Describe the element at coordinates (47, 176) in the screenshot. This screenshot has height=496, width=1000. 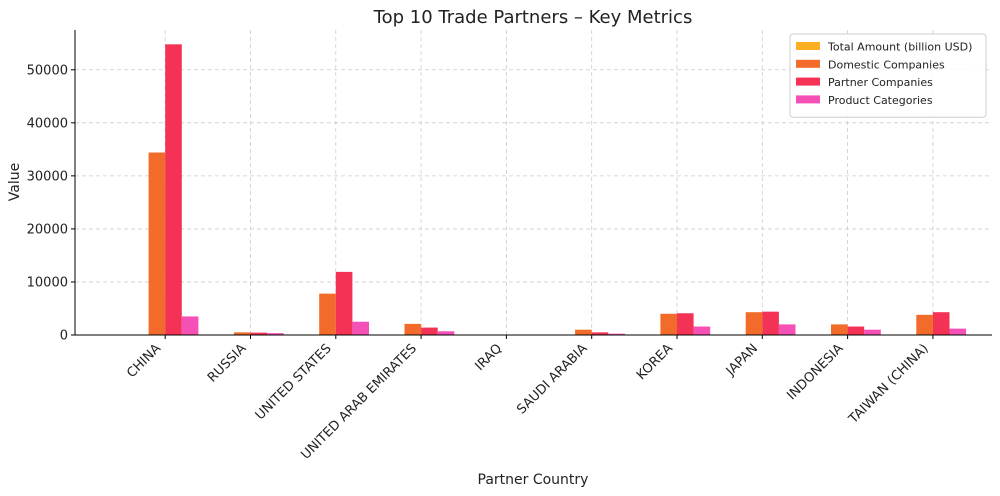
I see `y-tick-label: 30000` at that location.